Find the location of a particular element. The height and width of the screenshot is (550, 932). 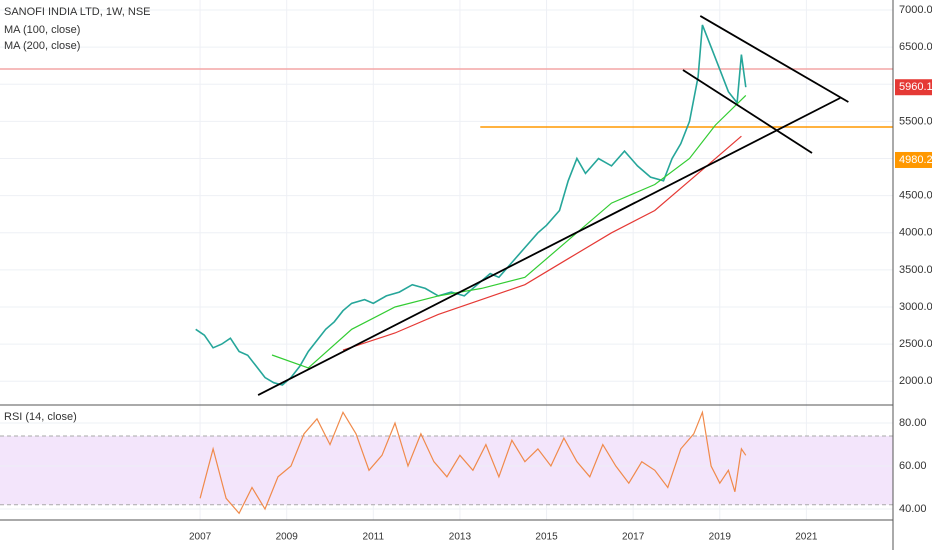

x-tick-label: 2007 is located at coordinates (200, 537).